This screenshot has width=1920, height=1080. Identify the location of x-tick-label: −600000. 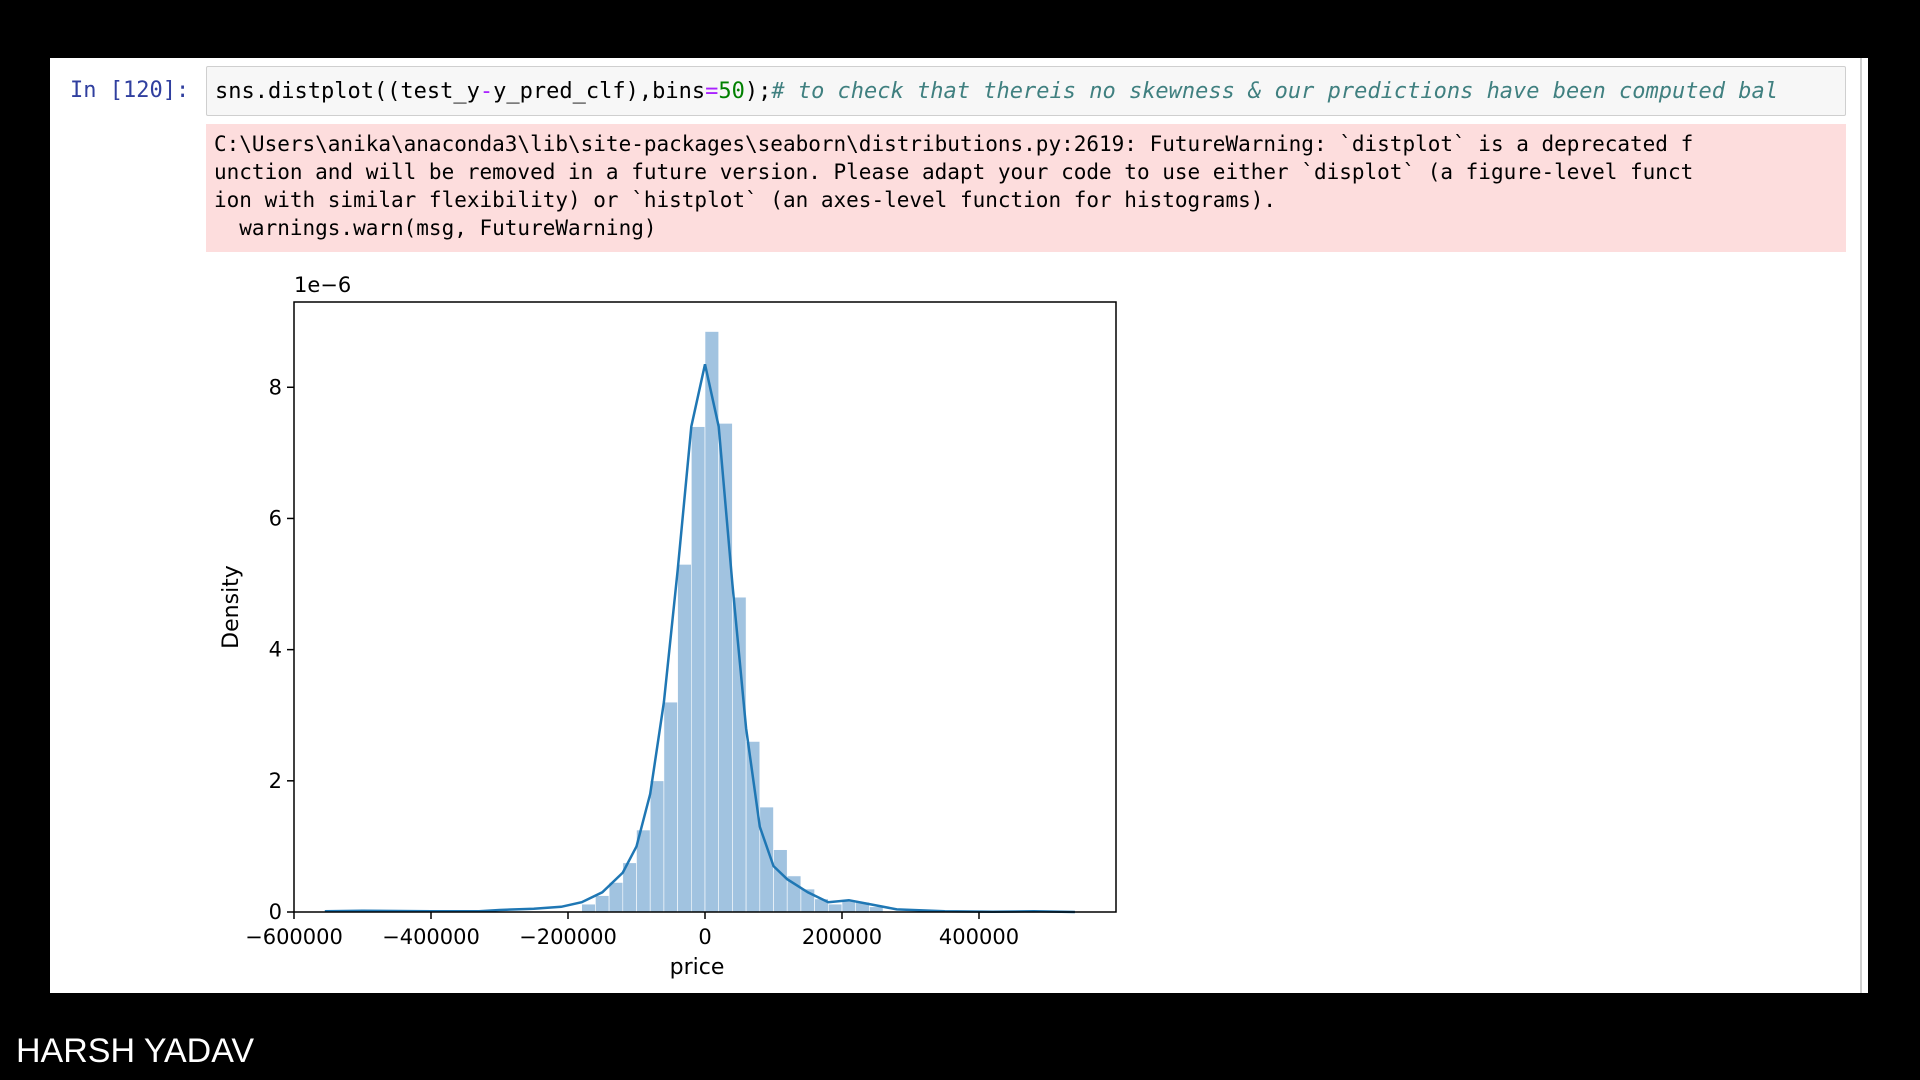
(294, 937).